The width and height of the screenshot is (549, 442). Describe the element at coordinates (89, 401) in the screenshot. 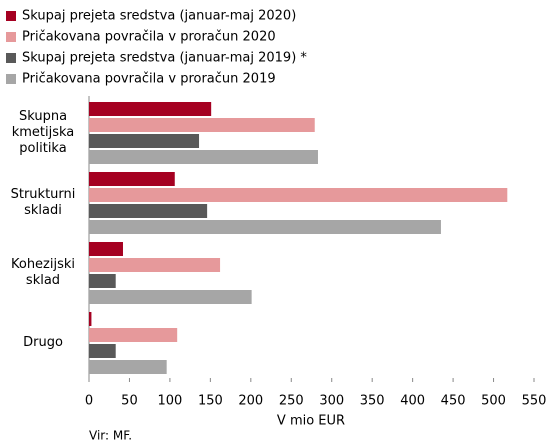

I see `x-tick-label: 0` at that location.